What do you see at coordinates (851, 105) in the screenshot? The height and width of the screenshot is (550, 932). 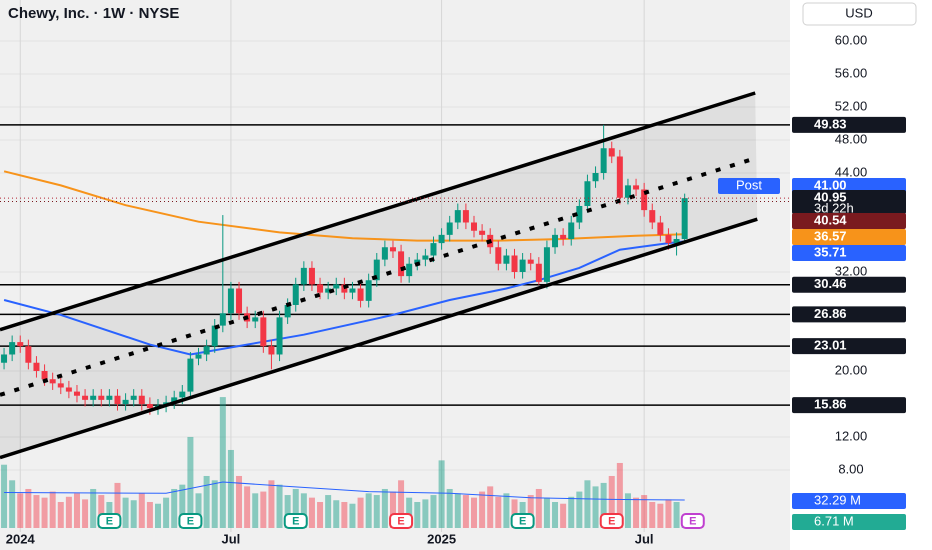 I see `y-tick-label: 52.00` at bounding box center [851, 105].